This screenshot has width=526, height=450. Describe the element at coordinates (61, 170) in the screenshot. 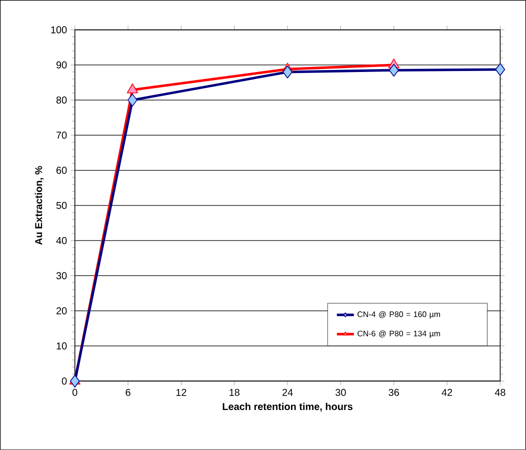

I see `y-tick-label: 60` at that location.